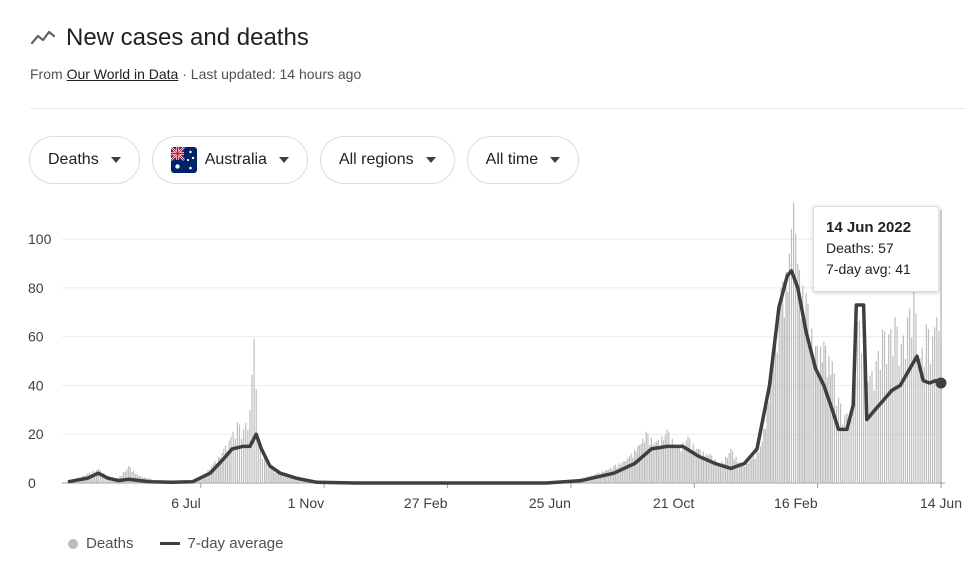  Describe the element at coordinates (555, 160) in the screenshot. I see `caret-down-icon` at that location.